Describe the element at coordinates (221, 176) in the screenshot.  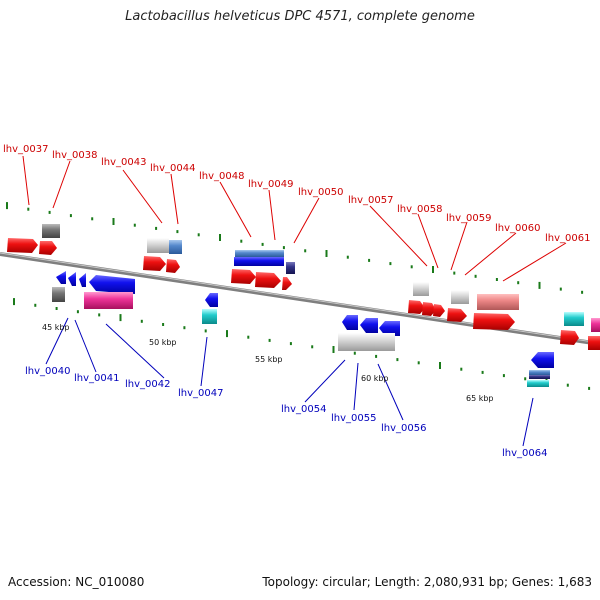
I see `gene-label: lhv_0048` at that location.